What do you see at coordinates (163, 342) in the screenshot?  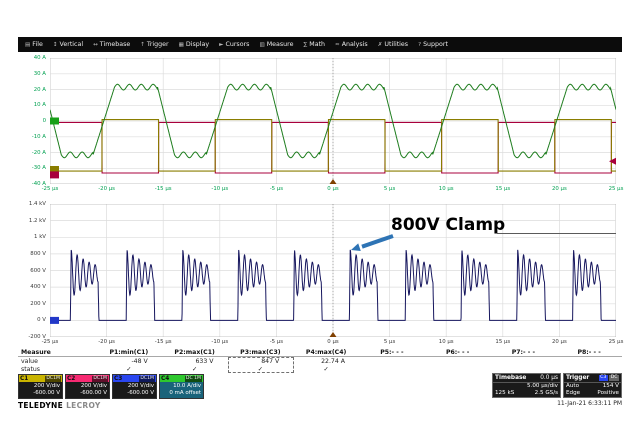 I see `axis-tick-label: -15 µs` at bounding box center [163, 342].